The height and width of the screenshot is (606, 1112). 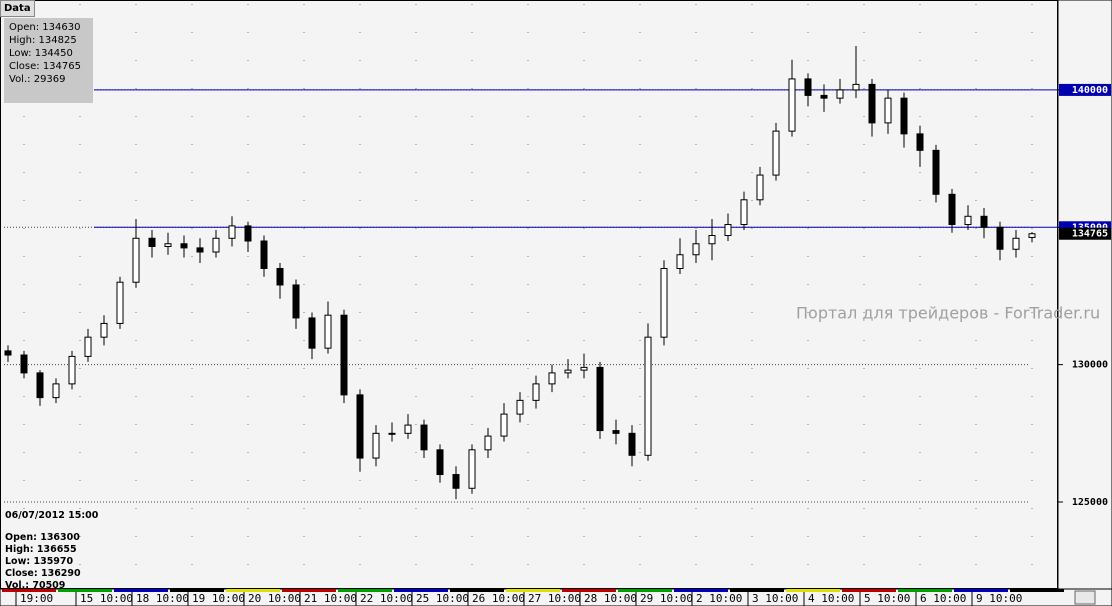 What do you see at coordinates (57, 40) in the screenshot?
I see `info-value: 134825` at bounding box center [57, 40].